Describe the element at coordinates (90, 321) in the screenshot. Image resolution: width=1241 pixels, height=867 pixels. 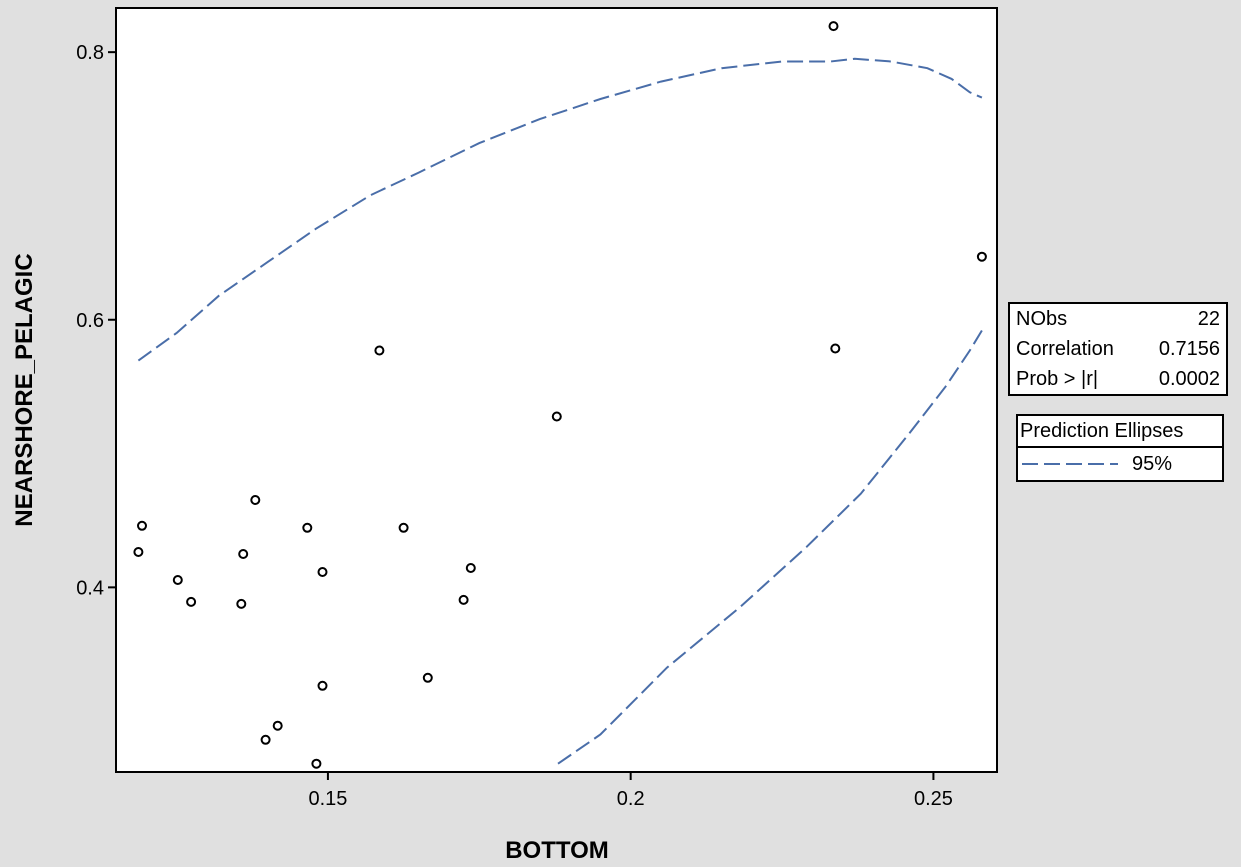
I see `y-tick-label: 0.6` at that location.